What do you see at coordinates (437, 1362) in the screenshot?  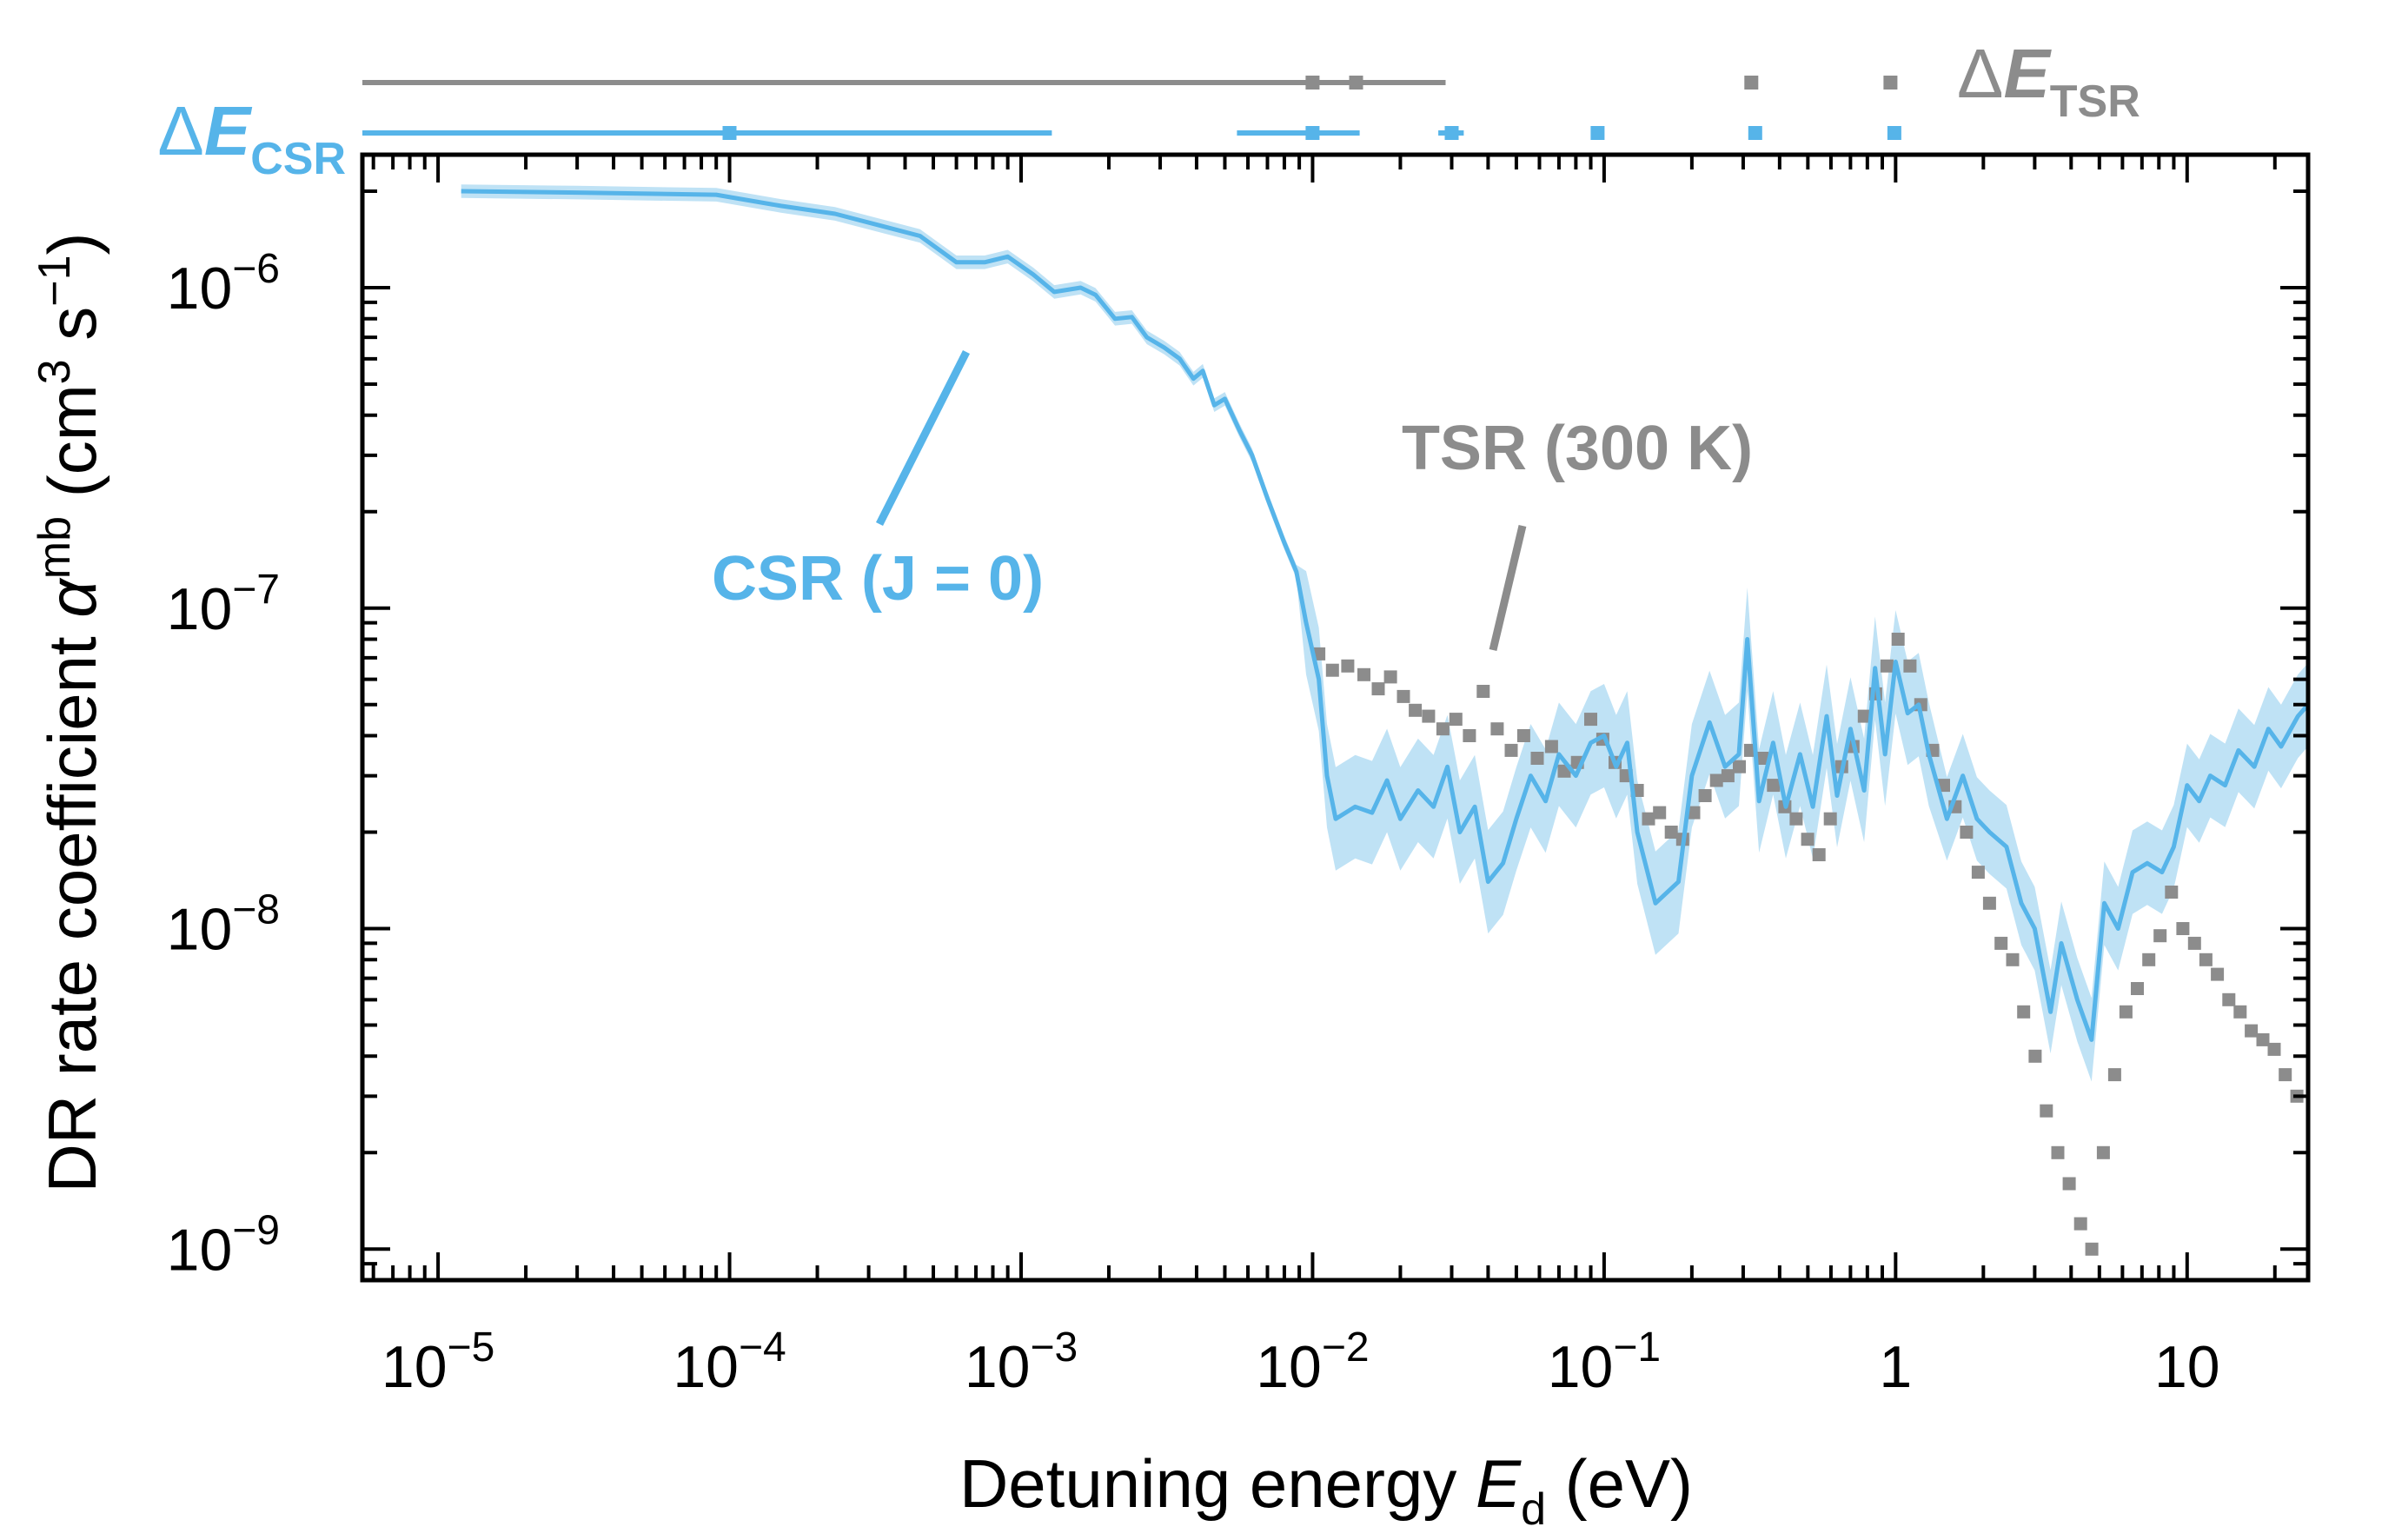 I see `x-tick-label: 10⁻⁵` at bounding box center [437, 1362].